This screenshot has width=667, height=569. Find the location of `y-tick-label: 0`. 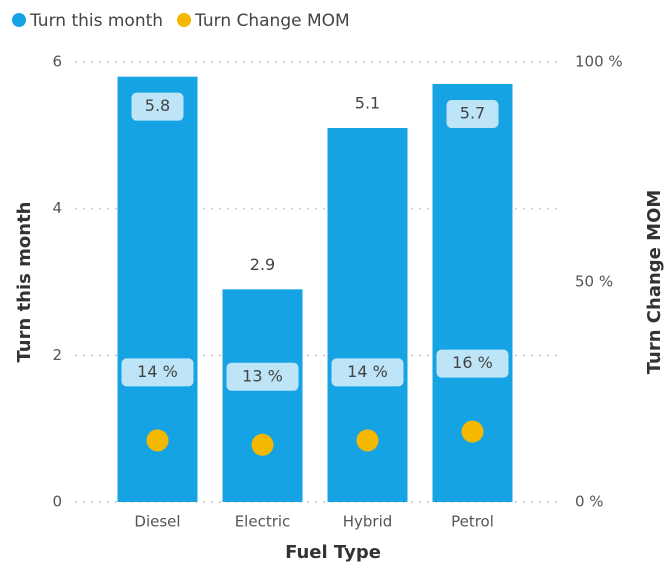

y-tick-label: 0 is located at coordinates (57, 502).